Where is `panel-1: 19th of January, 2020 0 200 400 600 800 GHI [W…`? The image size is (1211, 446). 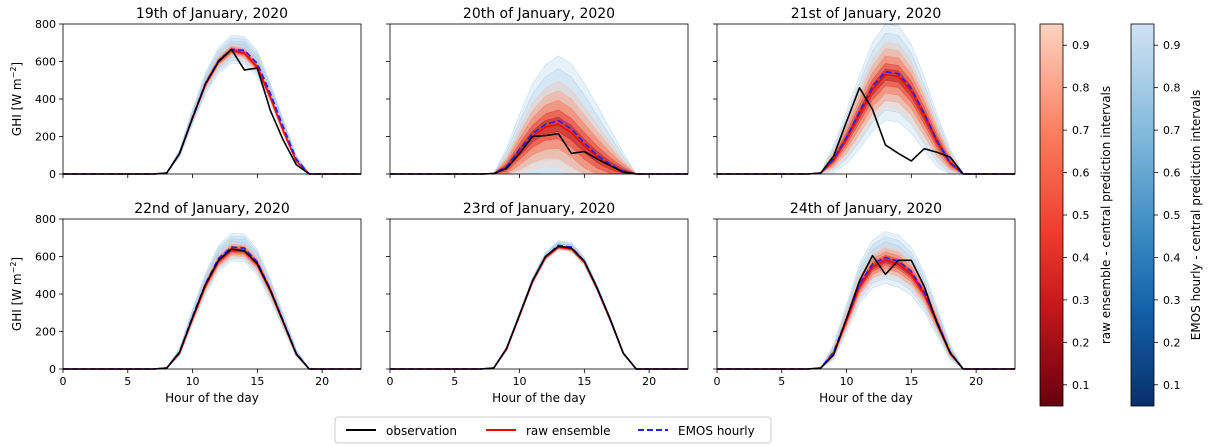
panel-1: 19th of January, 2020 0 200 400 600 800 GHI [W… is located at coordinates (185, 93).